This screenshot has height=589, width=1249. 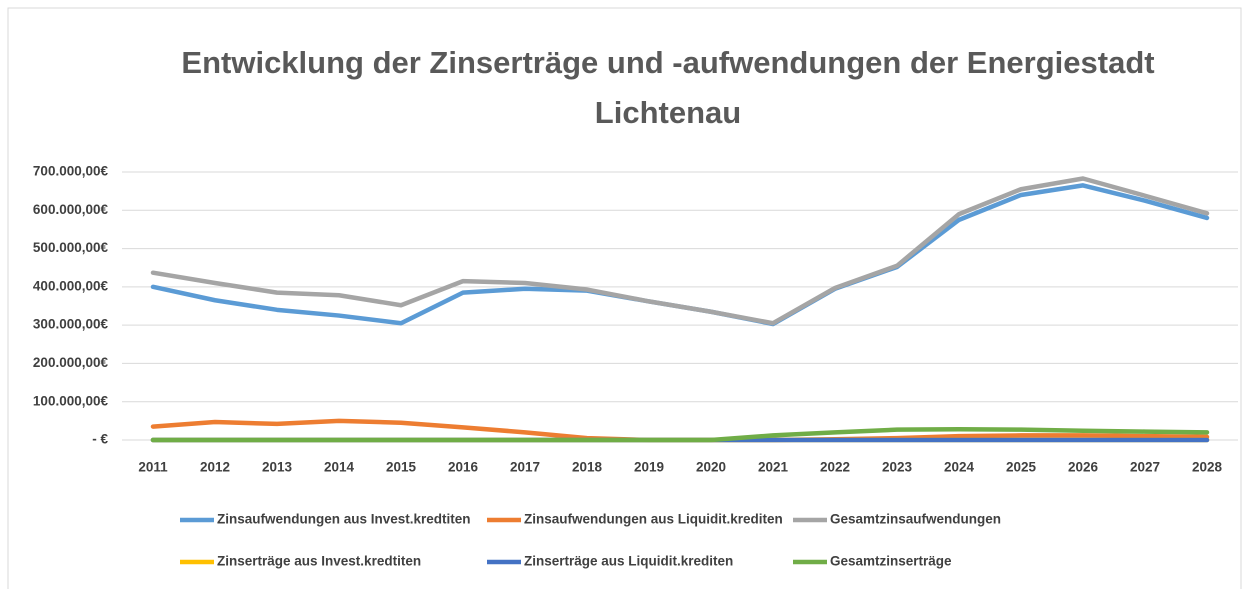 I want to click on y-tick-label: 600.000,00€, so click(x=71, y=209).